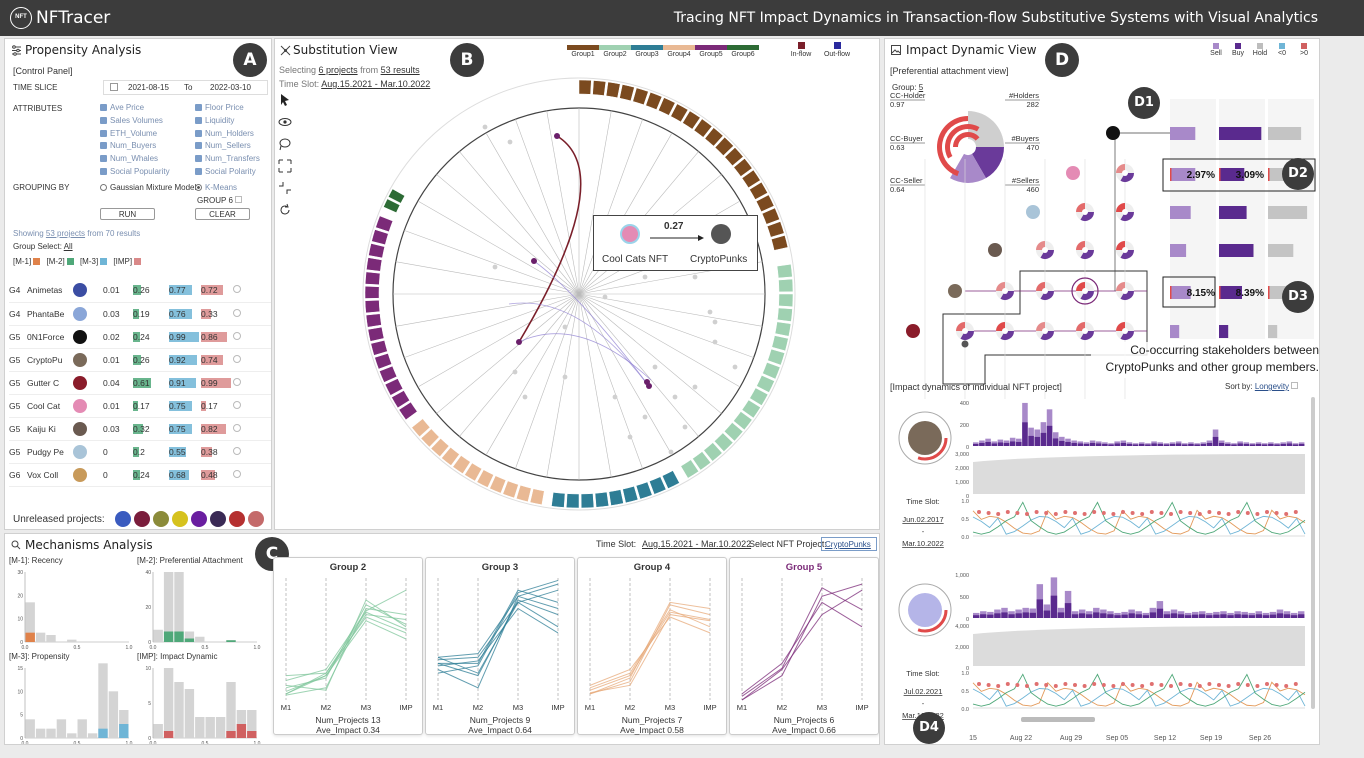  Describe the element at coordinates (1113, 133) in the screenshot. I see `oniforce-avatar` at that location.